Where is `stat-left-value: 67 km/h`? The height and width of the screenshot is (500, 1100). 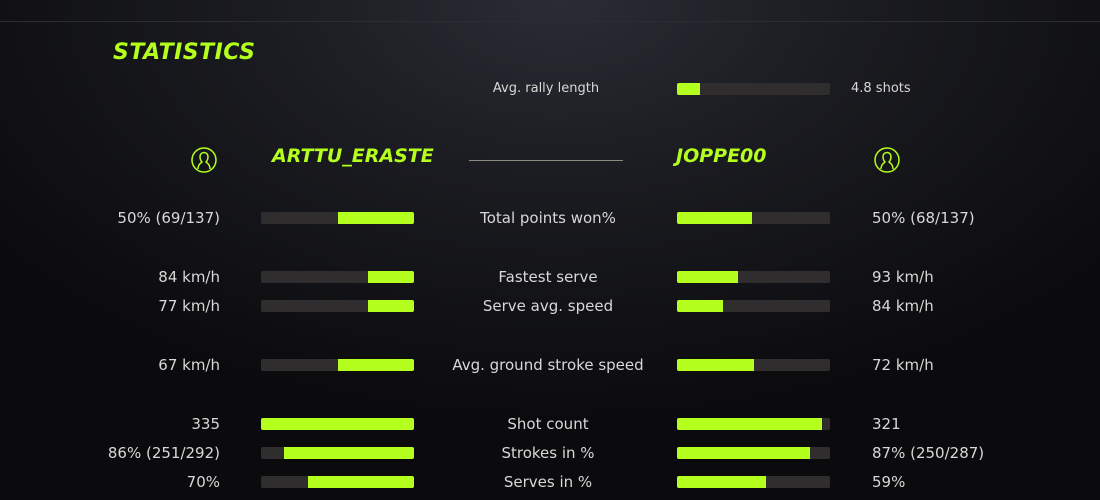 stat-left-value: 67 km/h is located at coordinates (189, 365).